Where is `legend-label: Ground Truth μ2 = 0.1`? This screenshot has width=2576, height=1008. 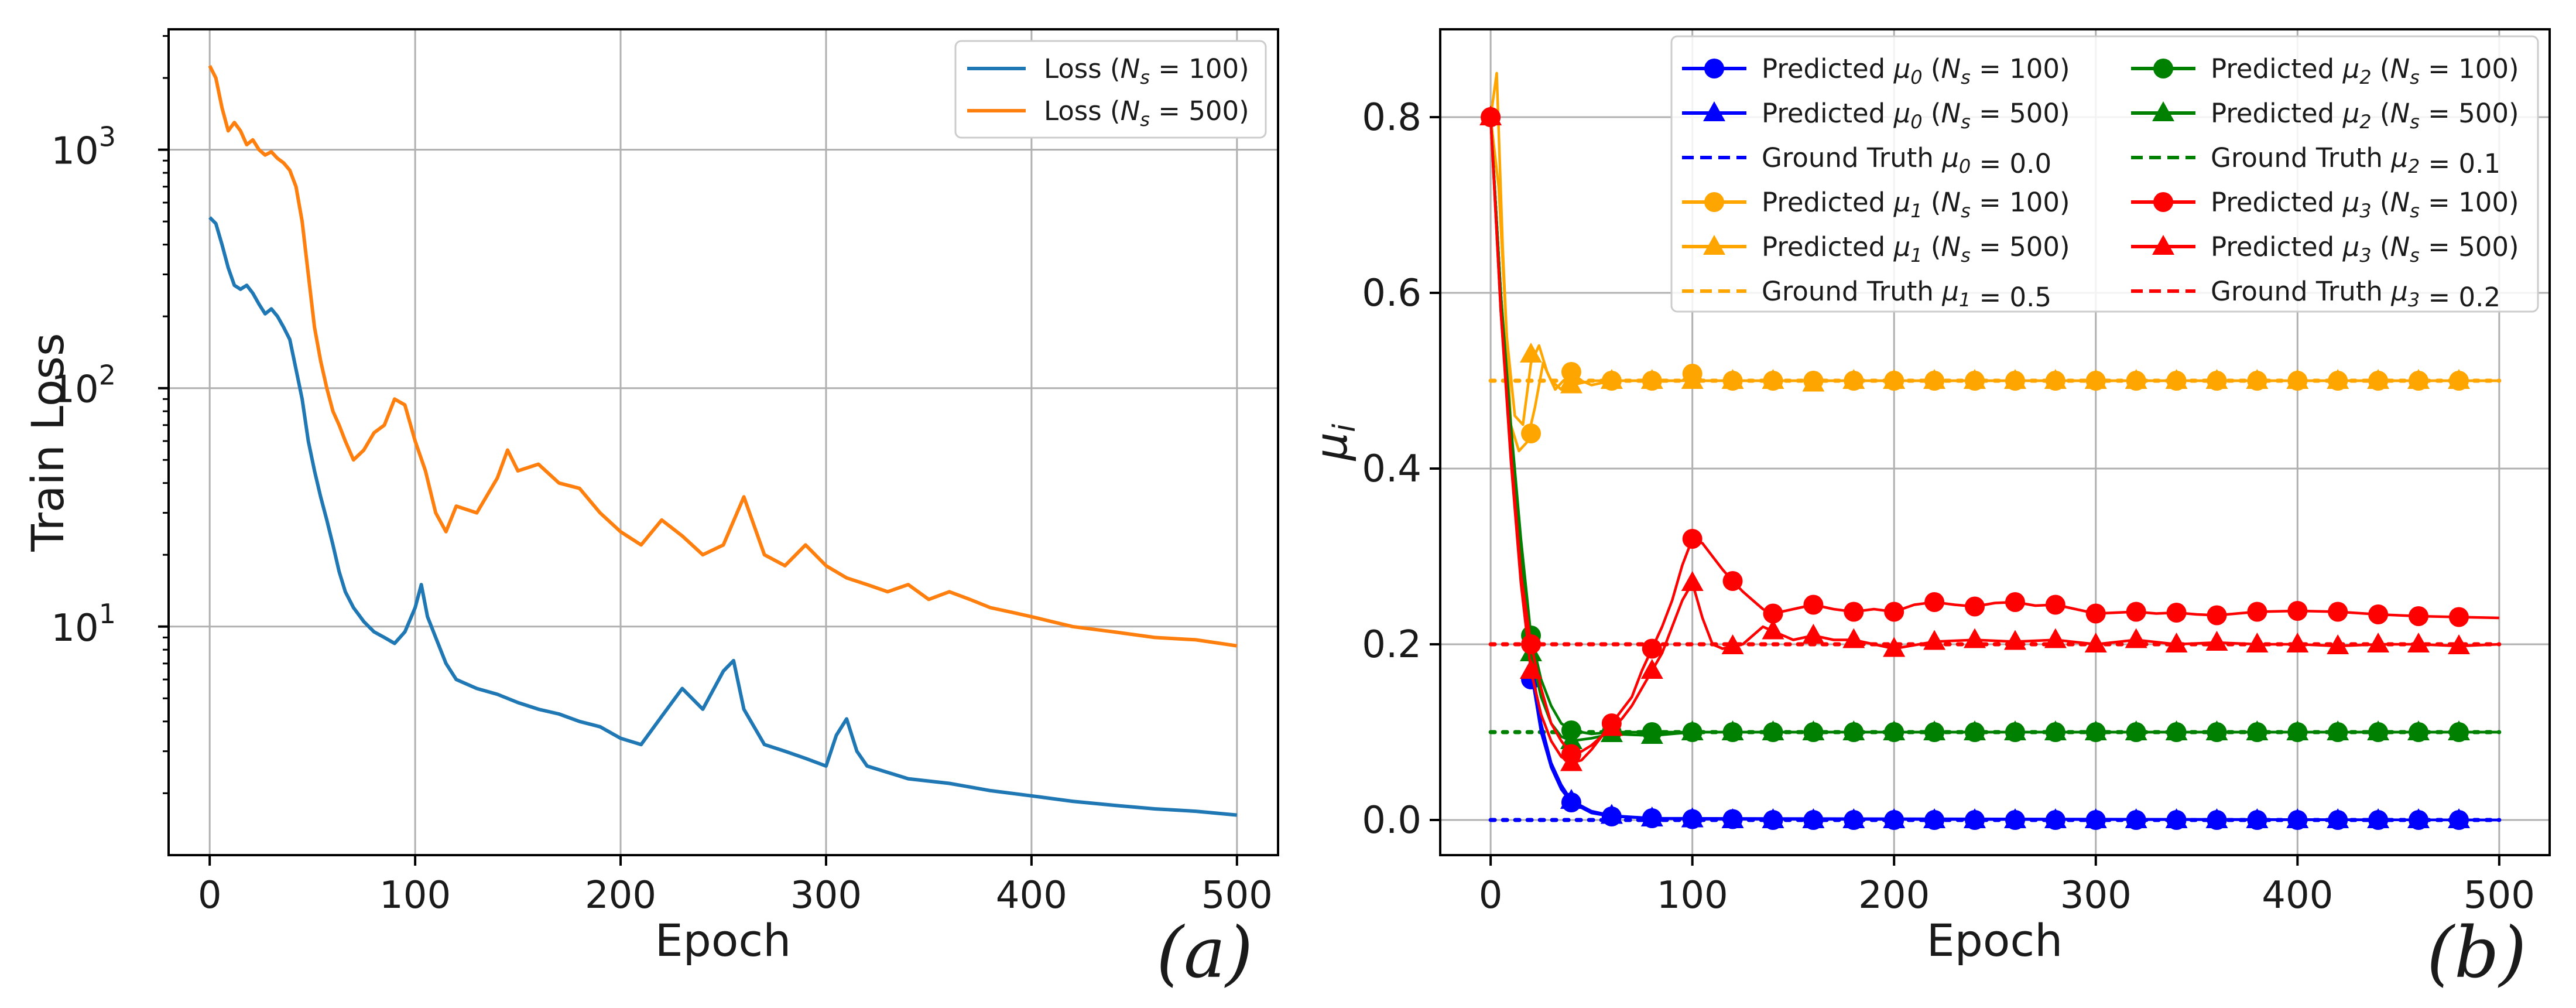 legend-label: Ground Truth μ2 = 0.1 is located at coordinates (2355, 160).